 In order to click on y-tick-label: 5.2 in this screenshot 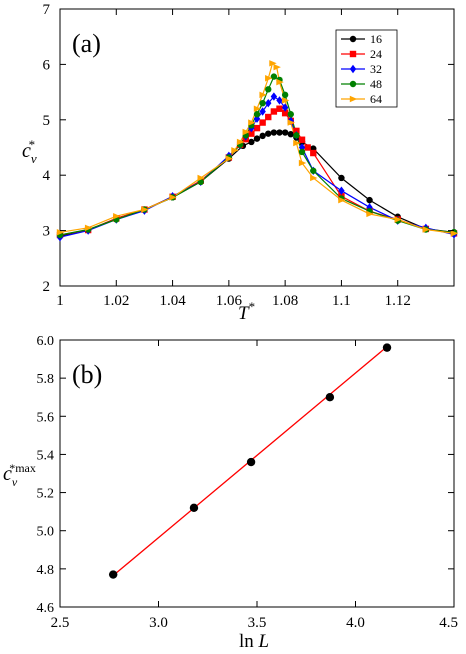, I will do `click(46, 494)`.